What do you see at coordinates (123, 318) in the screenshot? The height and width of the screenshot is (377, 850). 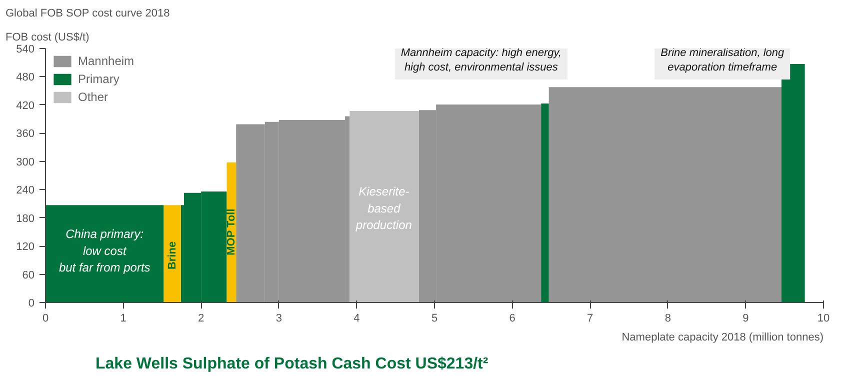 I see `x-tick-label: 1` at bounding box center [123, 318].